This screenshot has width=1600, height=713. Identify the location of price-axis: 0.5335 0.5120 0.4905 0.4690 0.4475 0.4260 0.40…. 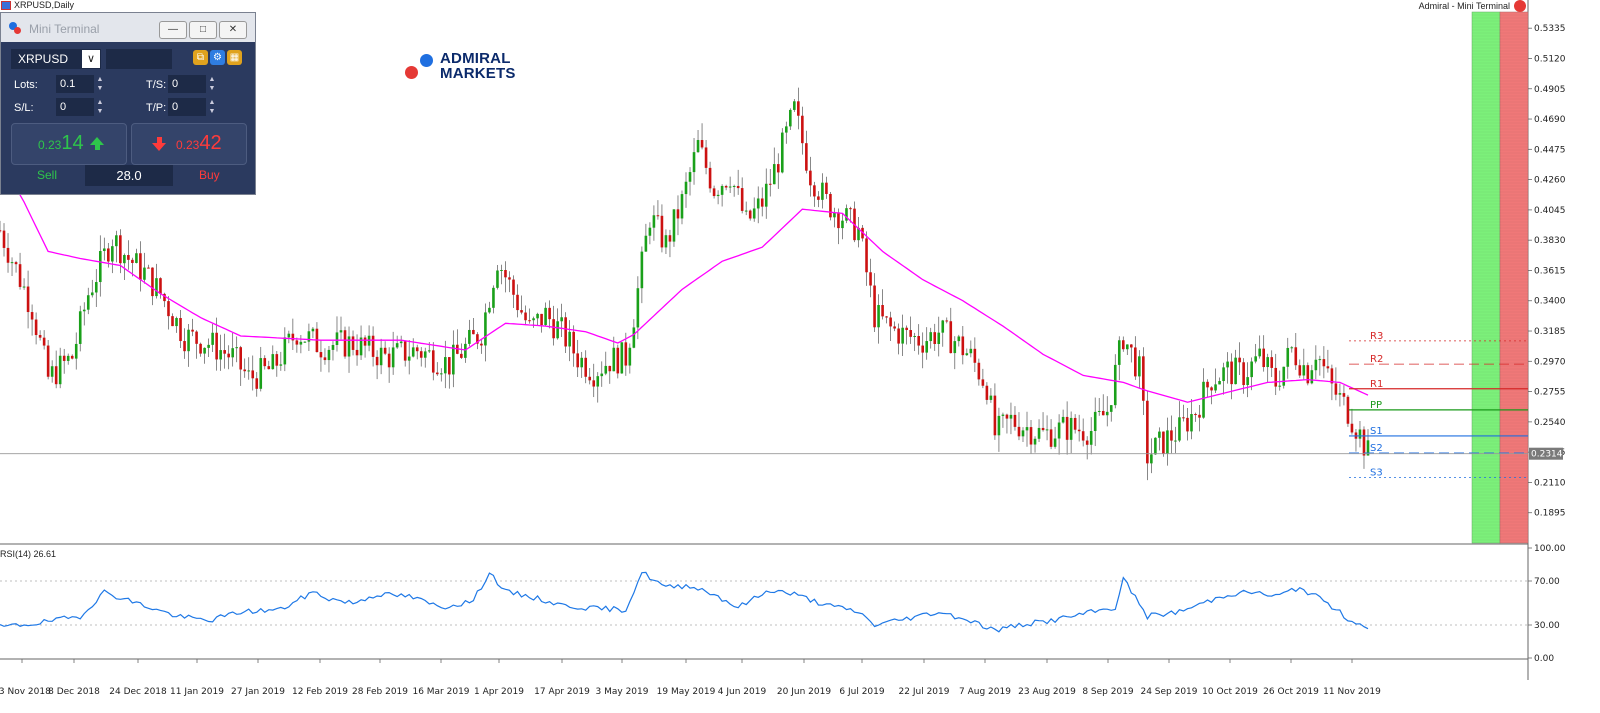
(1547, 271).